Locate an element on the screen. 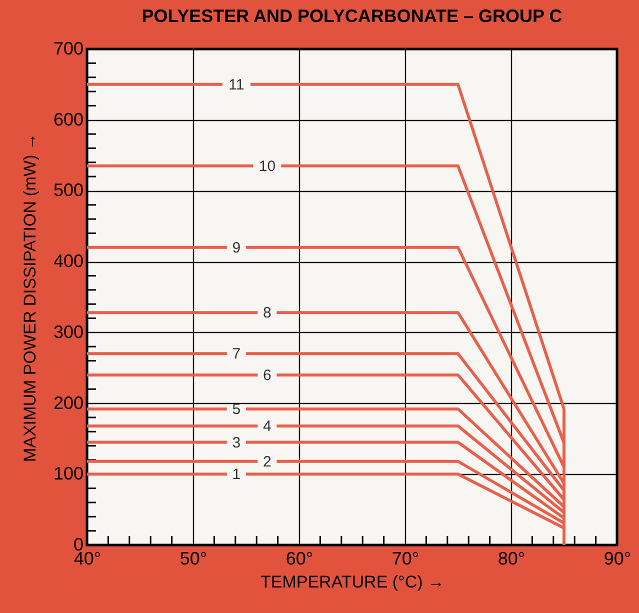 The width and height of the screenshot is (639, 613). series-label: 3 is located at coordinates (236, 443).